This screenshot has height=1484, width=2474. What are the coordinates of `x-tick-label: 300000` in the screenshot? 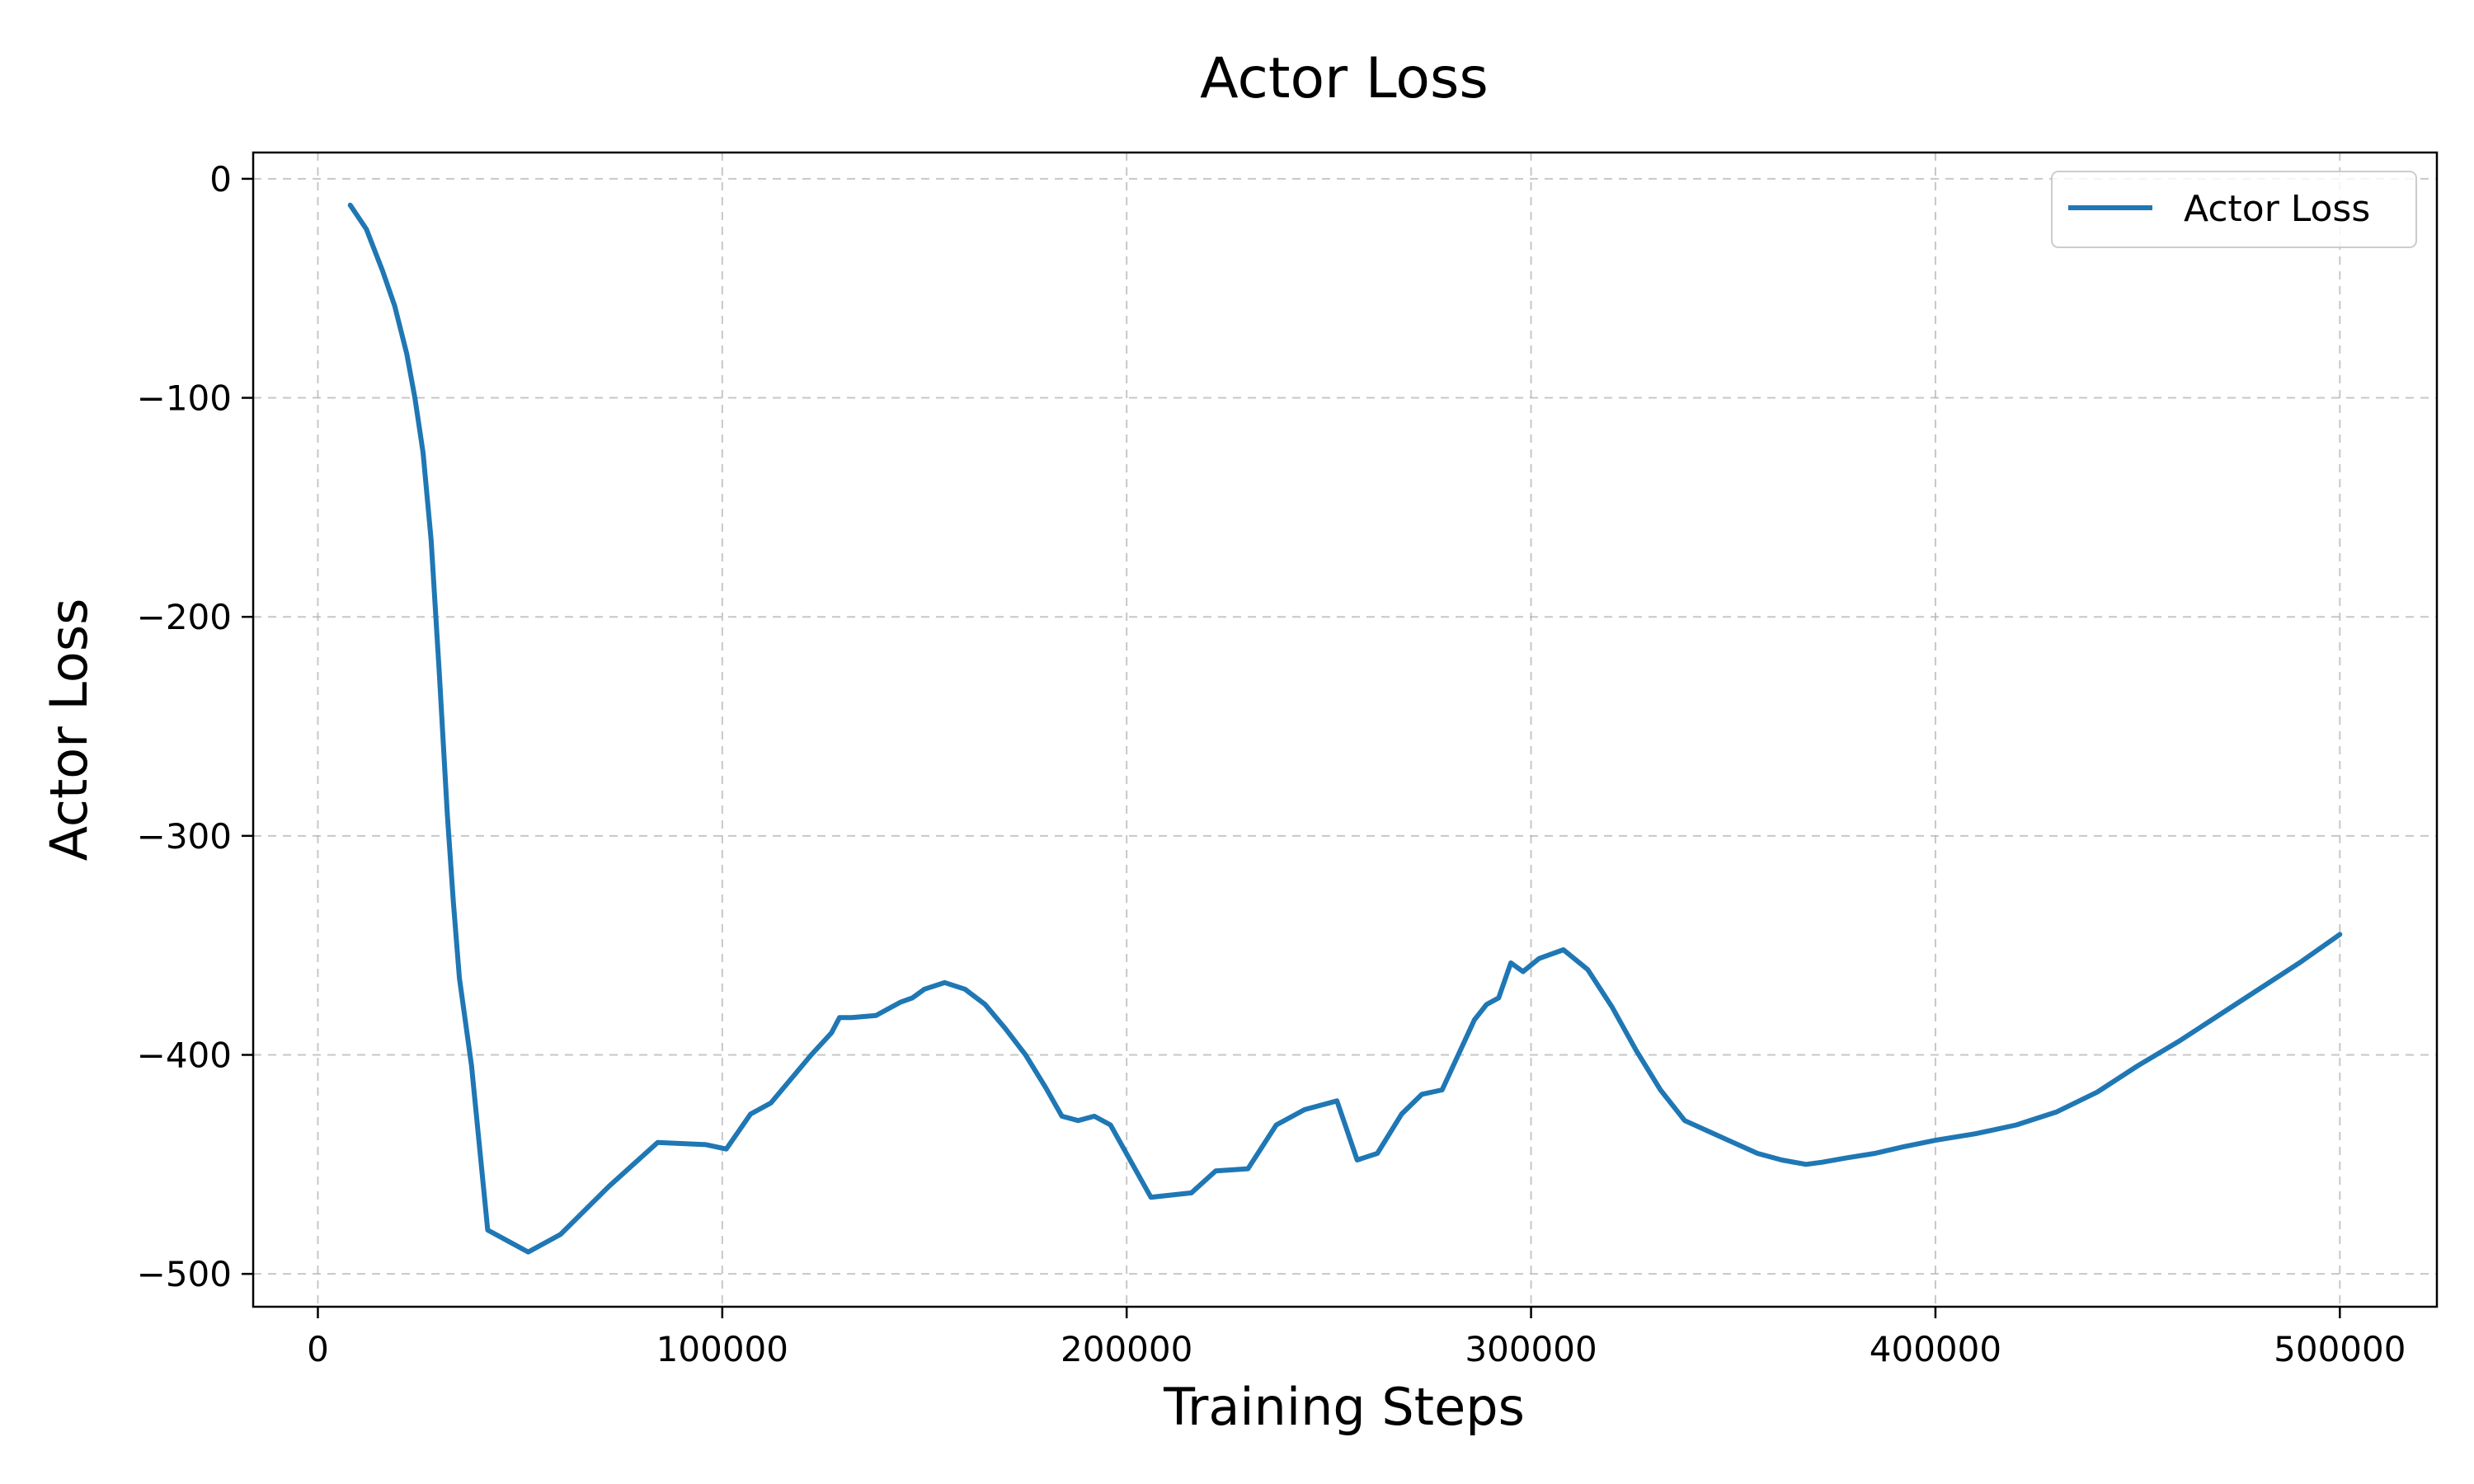 It's located at (1531, 1349).